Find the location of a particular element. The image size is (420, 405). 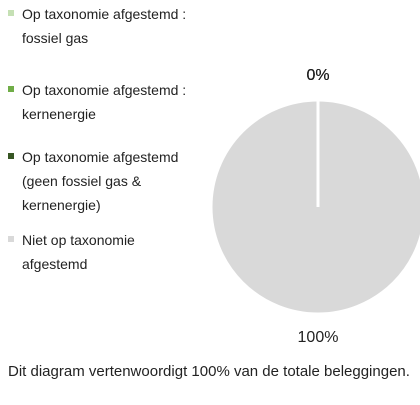

value-label: 100% is located at coordinates (318, 337).